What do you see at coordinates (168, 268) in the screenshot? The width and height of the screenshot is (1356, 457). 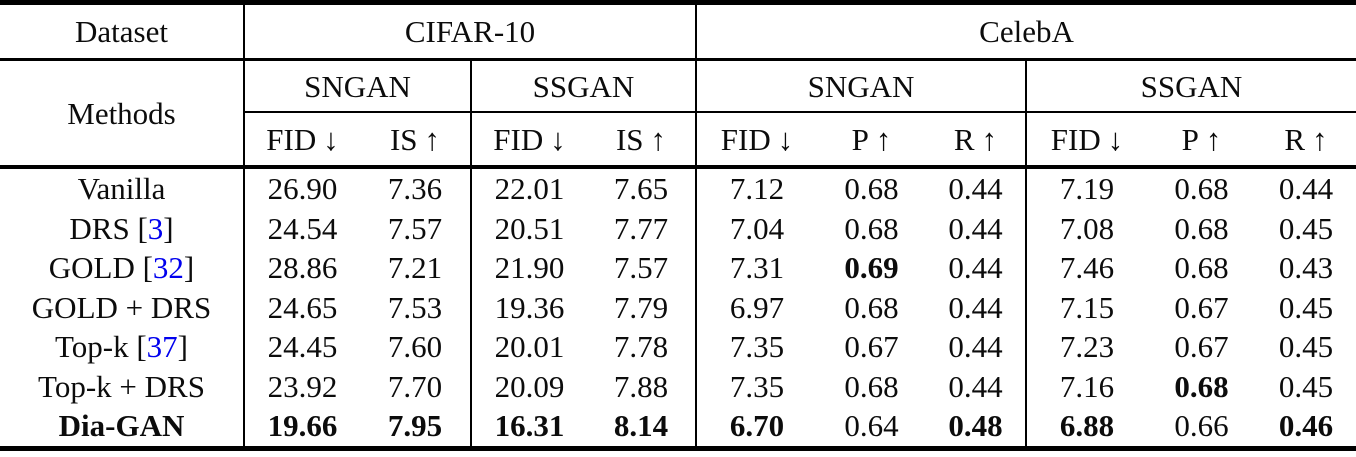 I see `citation-link: 32` at bounding box center [168, 268].